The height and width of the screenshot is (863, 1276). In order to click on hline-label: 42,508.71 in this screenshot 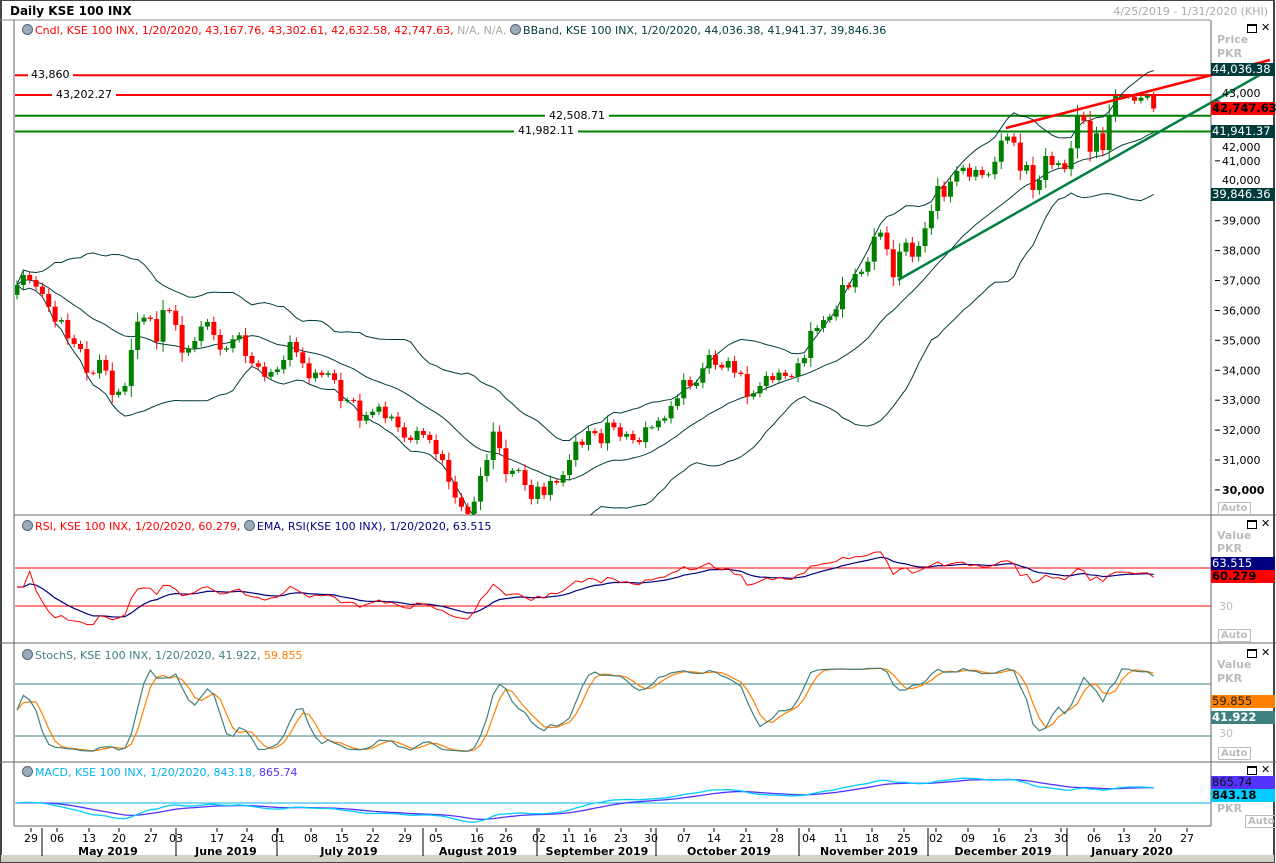, I will do `click(577, 115)`.